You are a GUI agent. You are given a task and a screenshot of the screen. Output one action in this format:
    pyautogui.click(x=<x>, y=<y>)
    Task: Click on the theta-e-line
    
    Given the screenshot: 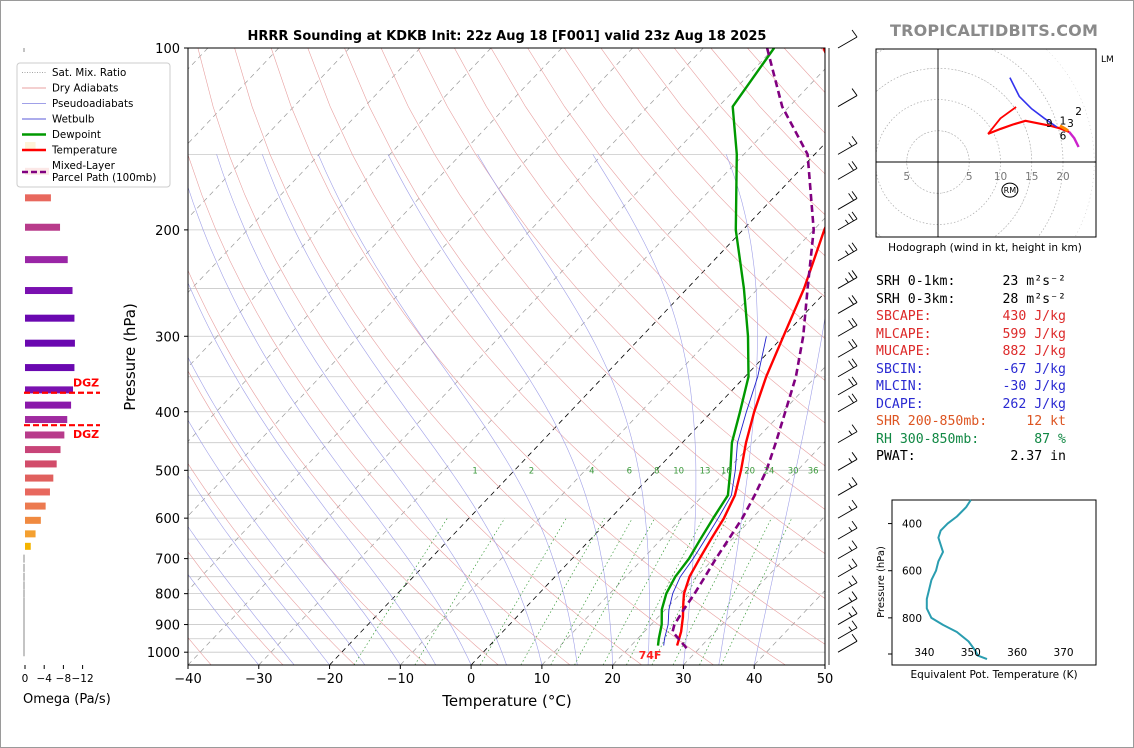 What is the action you would take?
    pyautogui.click(x=956, y=580)
    